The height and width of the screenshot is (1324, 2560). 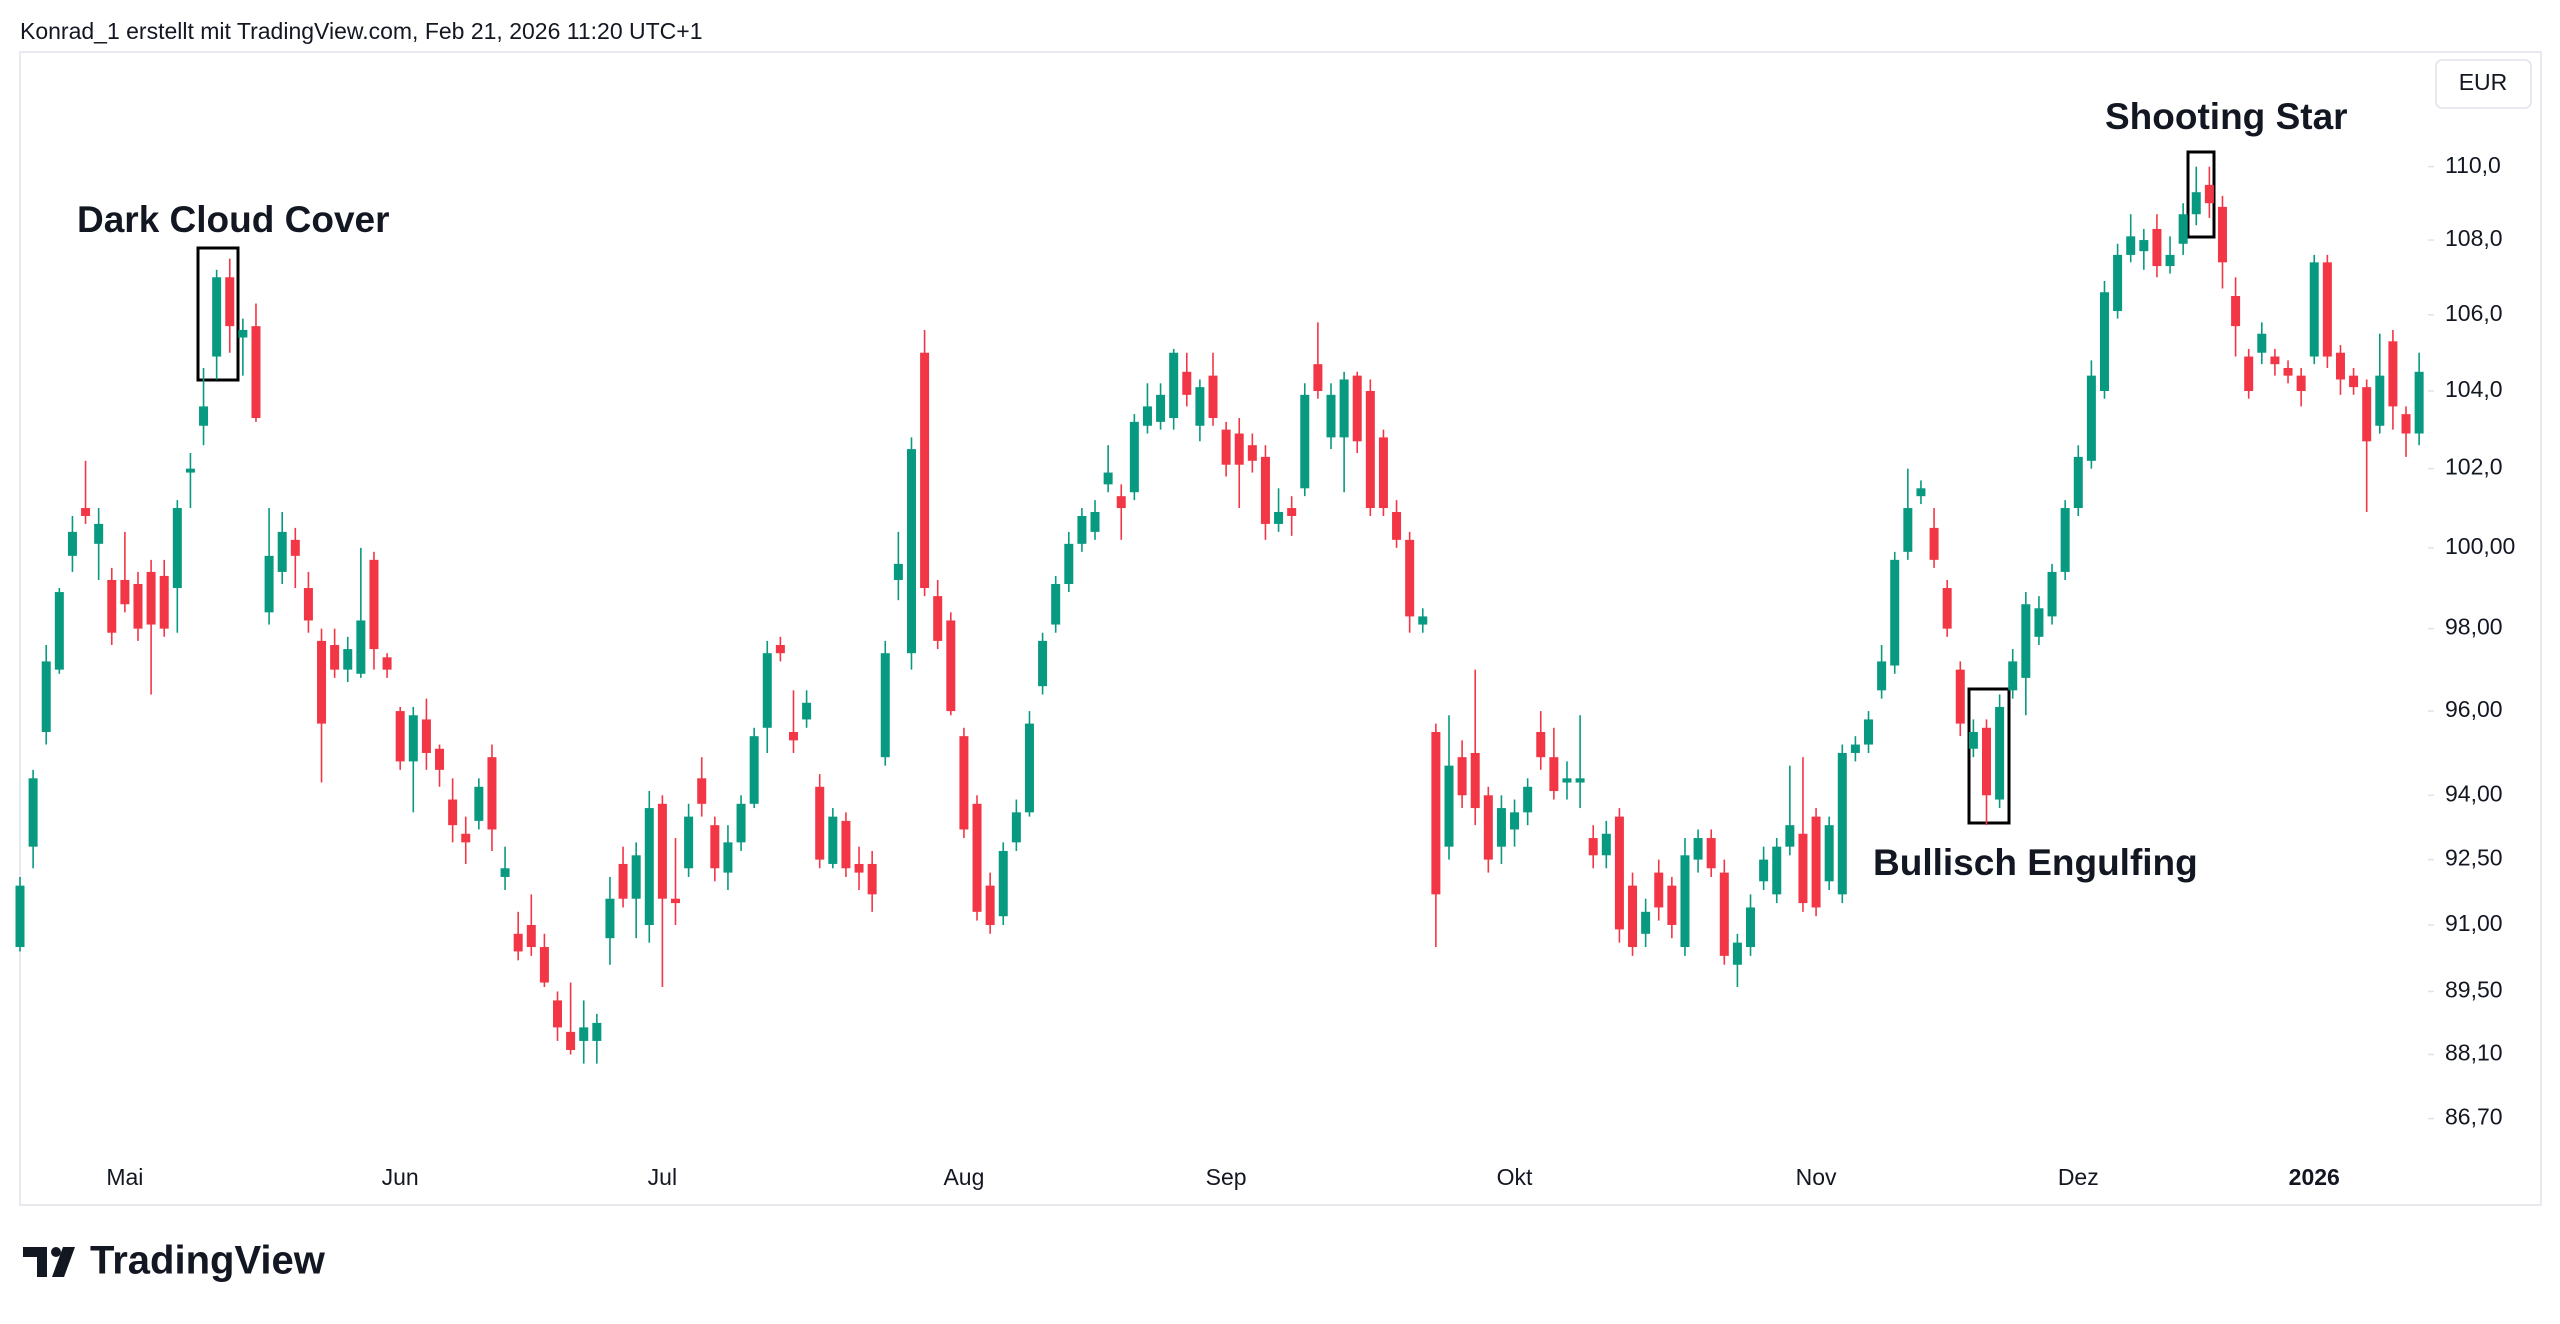 What do you see at coordinates (2474, 389) in the screenshot?
I see `y-tick-label: 104,0` at bounding box center [2474, 389].